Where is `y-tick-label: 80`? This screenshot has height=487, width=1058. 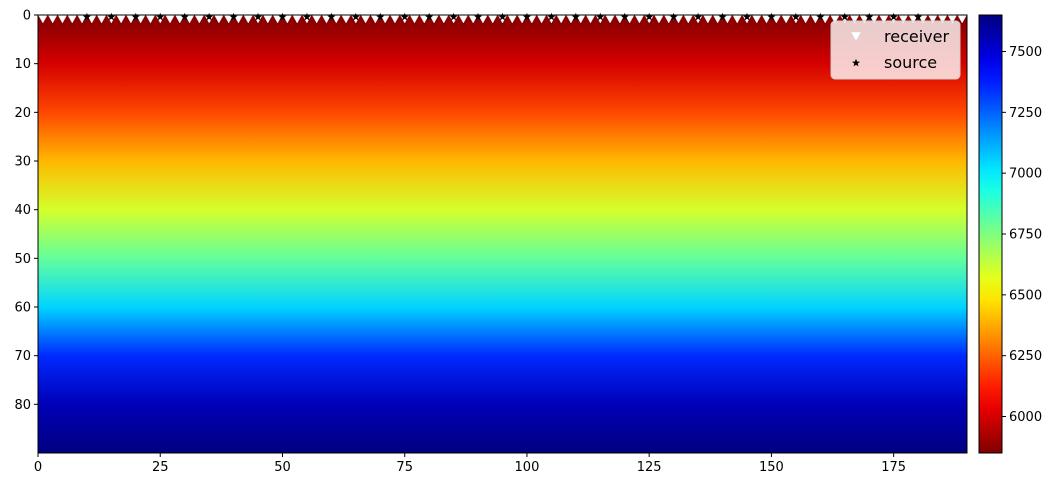
y-tick-label: 80 is located at coordinates (22, 405).